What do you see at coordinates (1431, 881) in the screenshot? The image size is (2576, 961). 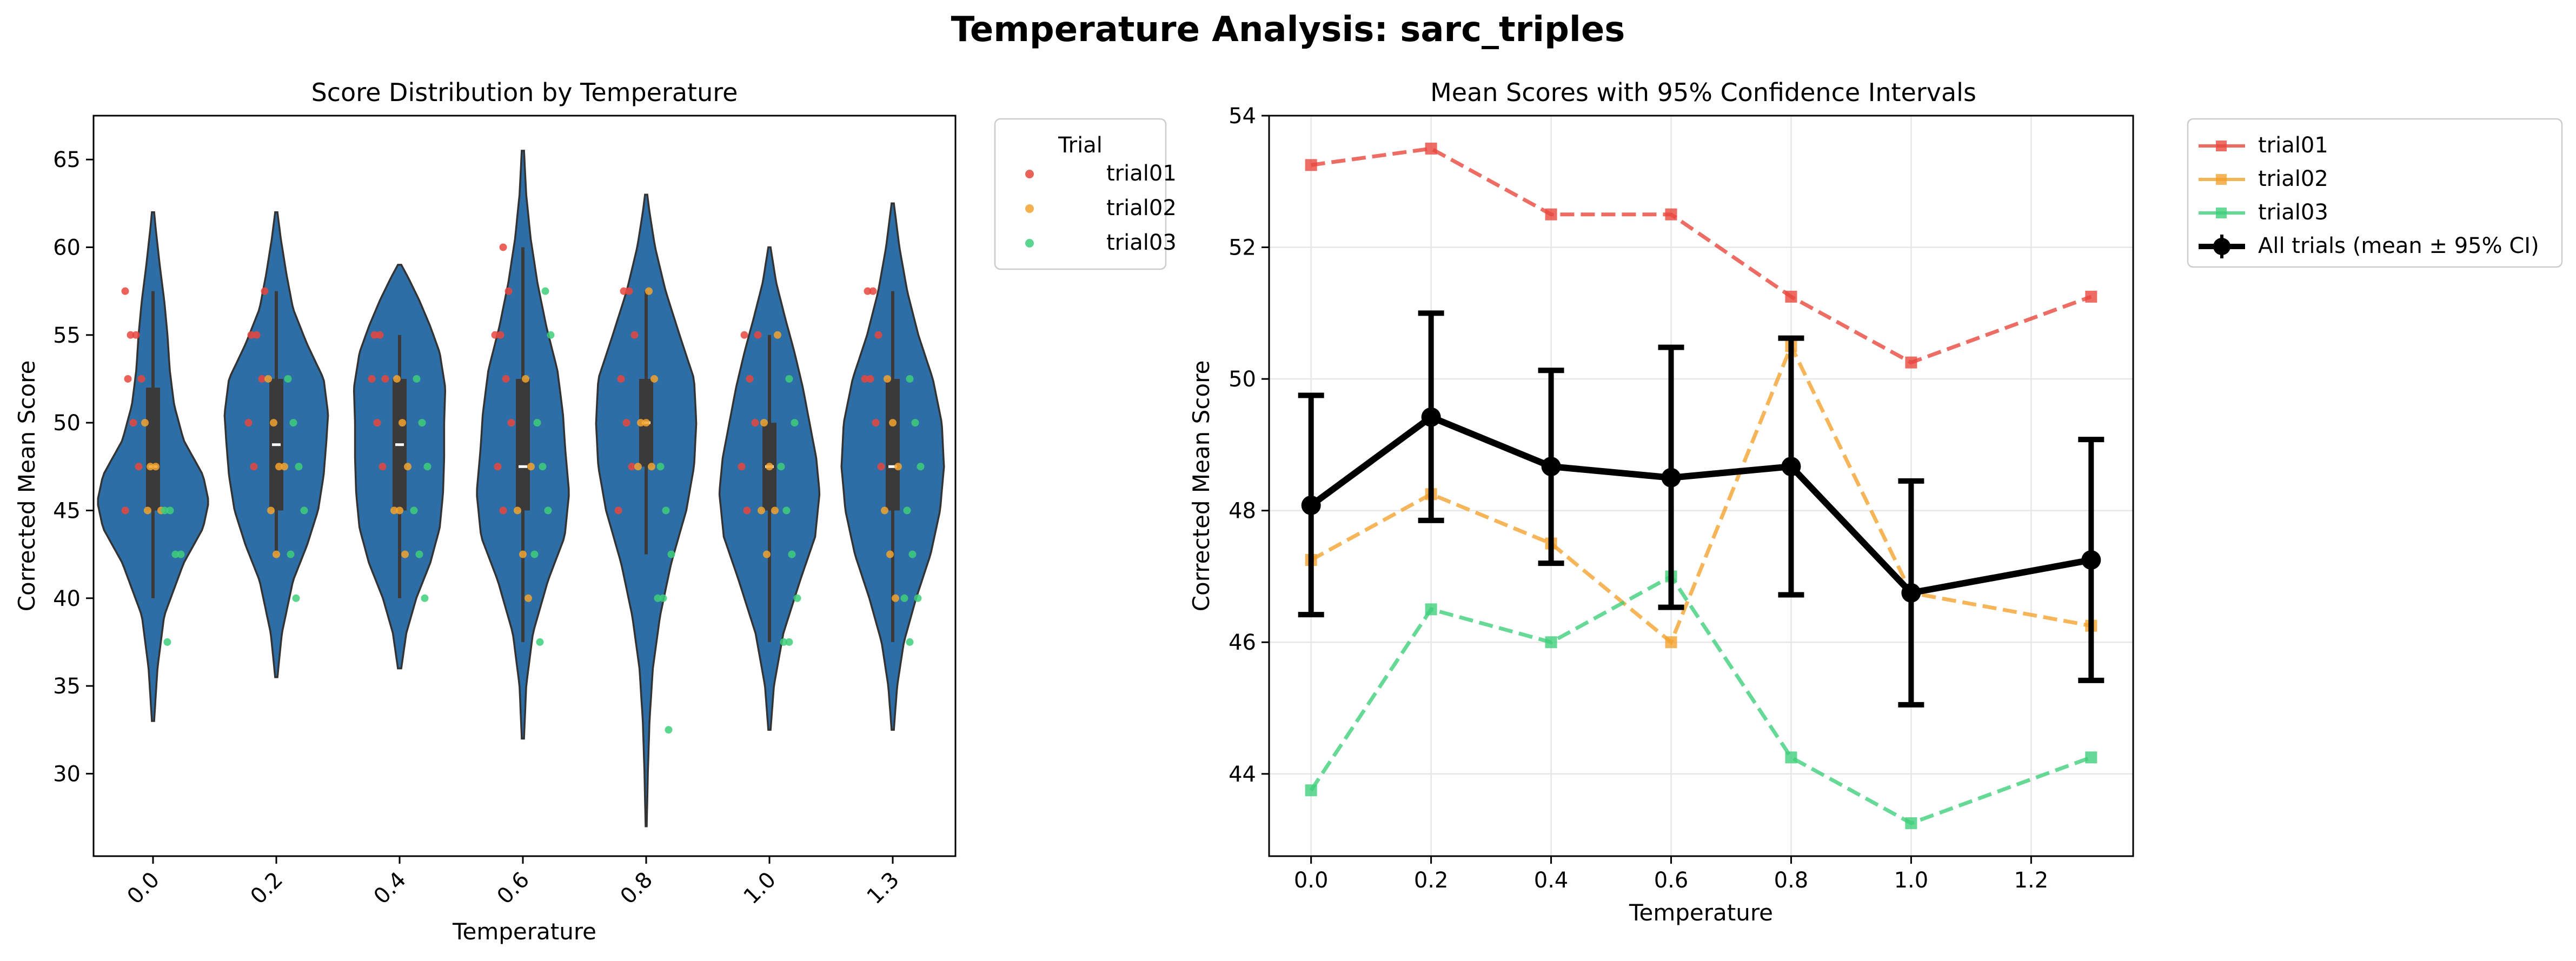 I see `line-x-tick-label: 0.2` at bounding box center [1431, 881].